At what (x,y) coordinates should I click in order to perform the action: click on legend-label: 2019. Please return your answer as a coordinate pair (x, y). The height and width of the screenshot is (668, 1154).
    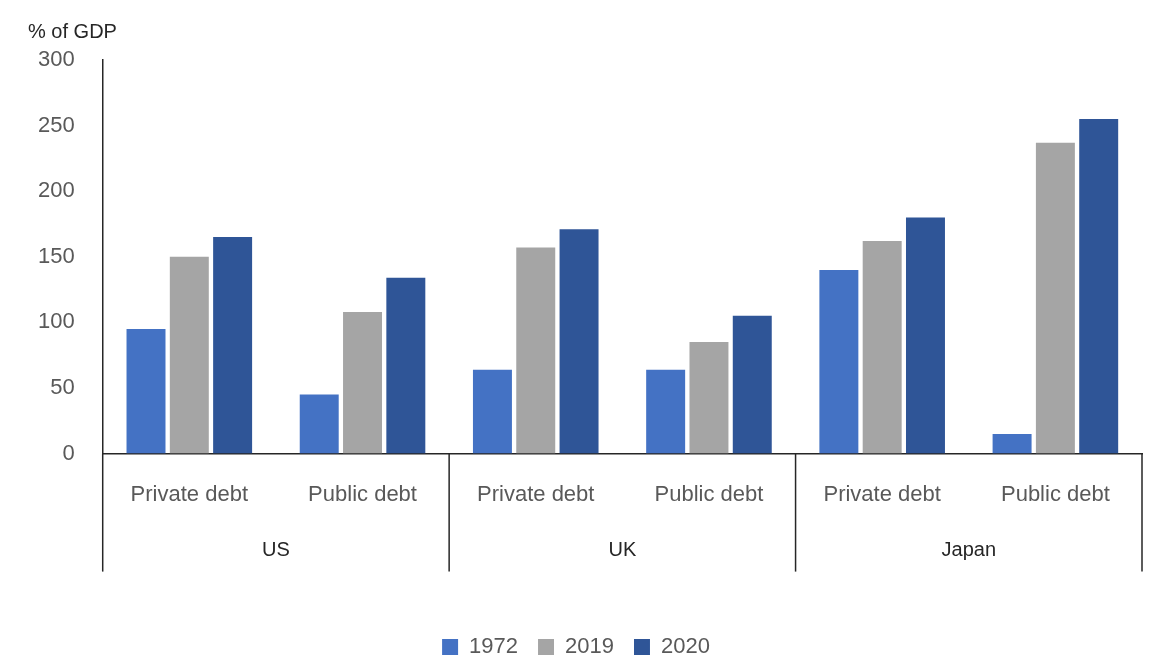
    Looking at the image, I should click on (589, 646).